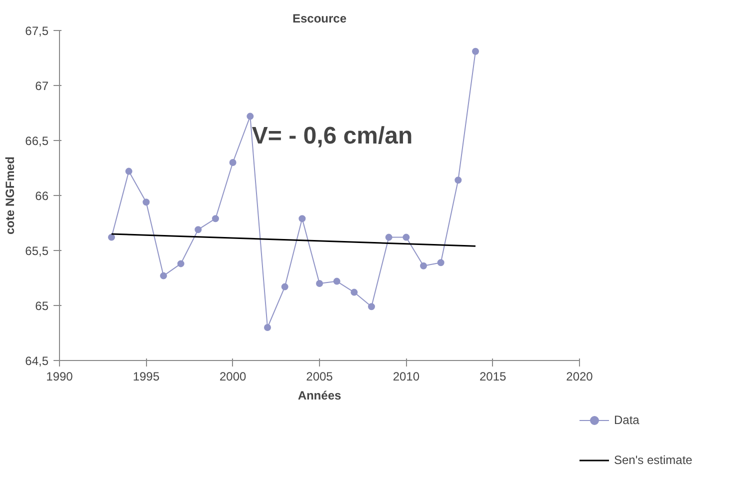 This screenshot has height=491, width=749. I want to click on y-tick-label: 66,5, so click(37, 141).